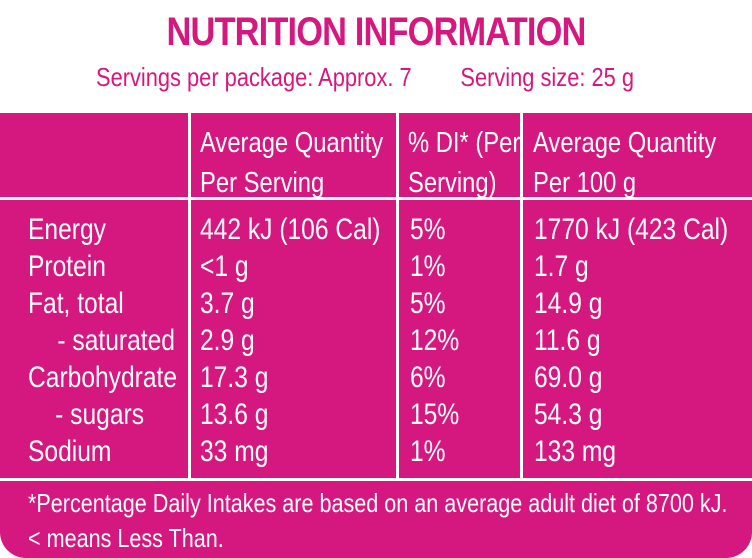 The image size is (752, 558). Describe the element at coordinates (376, 479) in the screenshot. I see `footnote-divider` at that location.